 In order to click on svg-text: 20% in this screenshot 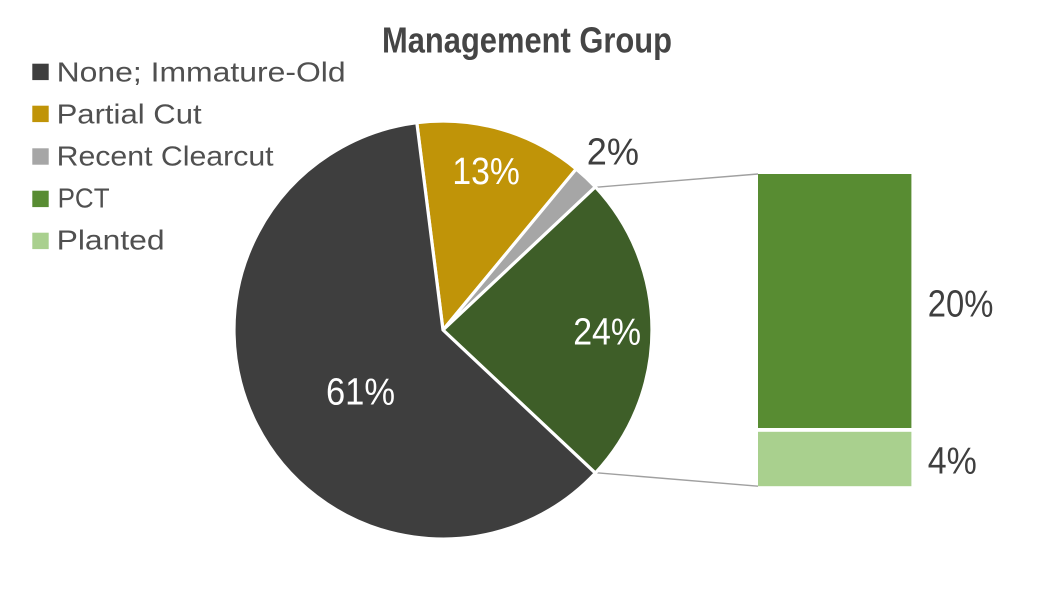, I will do `click(961, 303)`.